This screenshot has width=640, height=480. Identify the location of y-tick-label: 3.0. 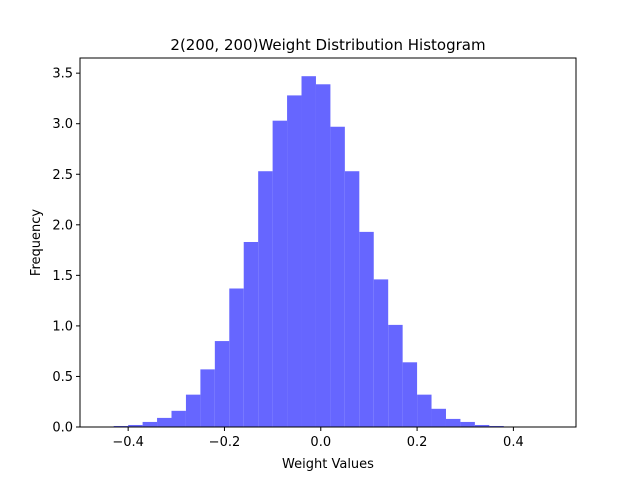
(62, 124).